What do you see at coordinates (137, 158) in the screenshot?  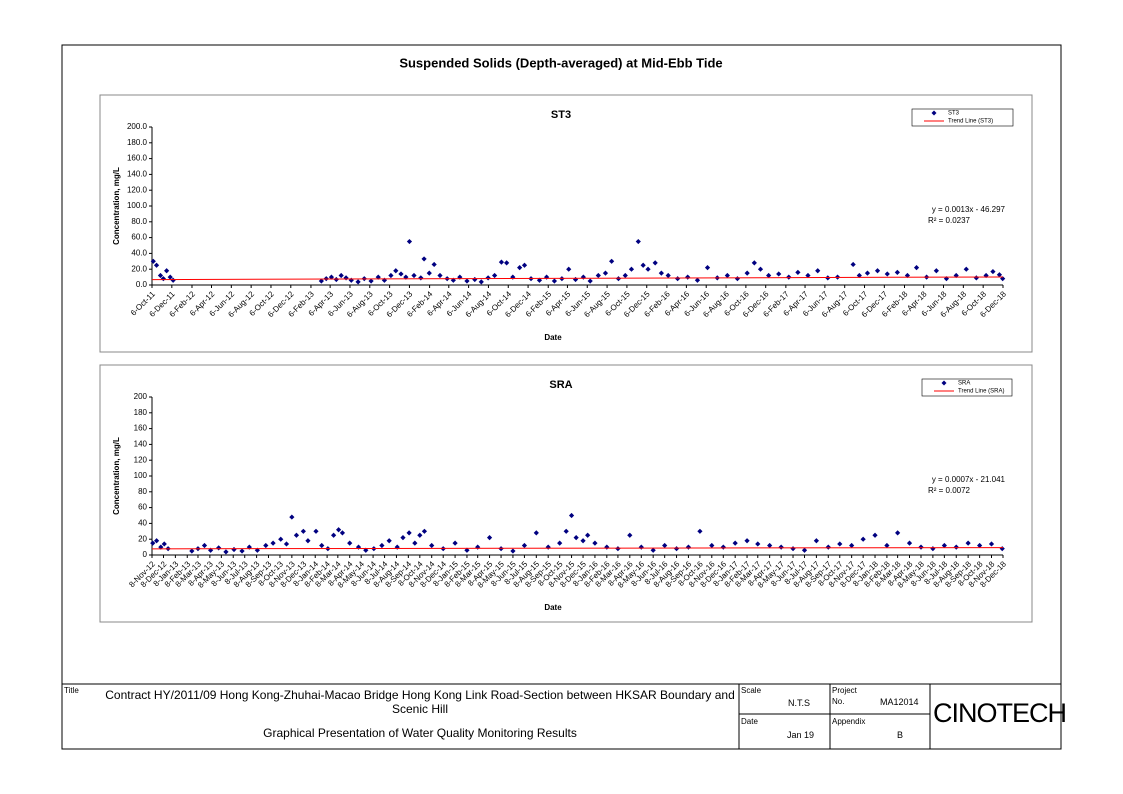 I see `y-tick-label: 160.0` at bounding box center [137, 158].